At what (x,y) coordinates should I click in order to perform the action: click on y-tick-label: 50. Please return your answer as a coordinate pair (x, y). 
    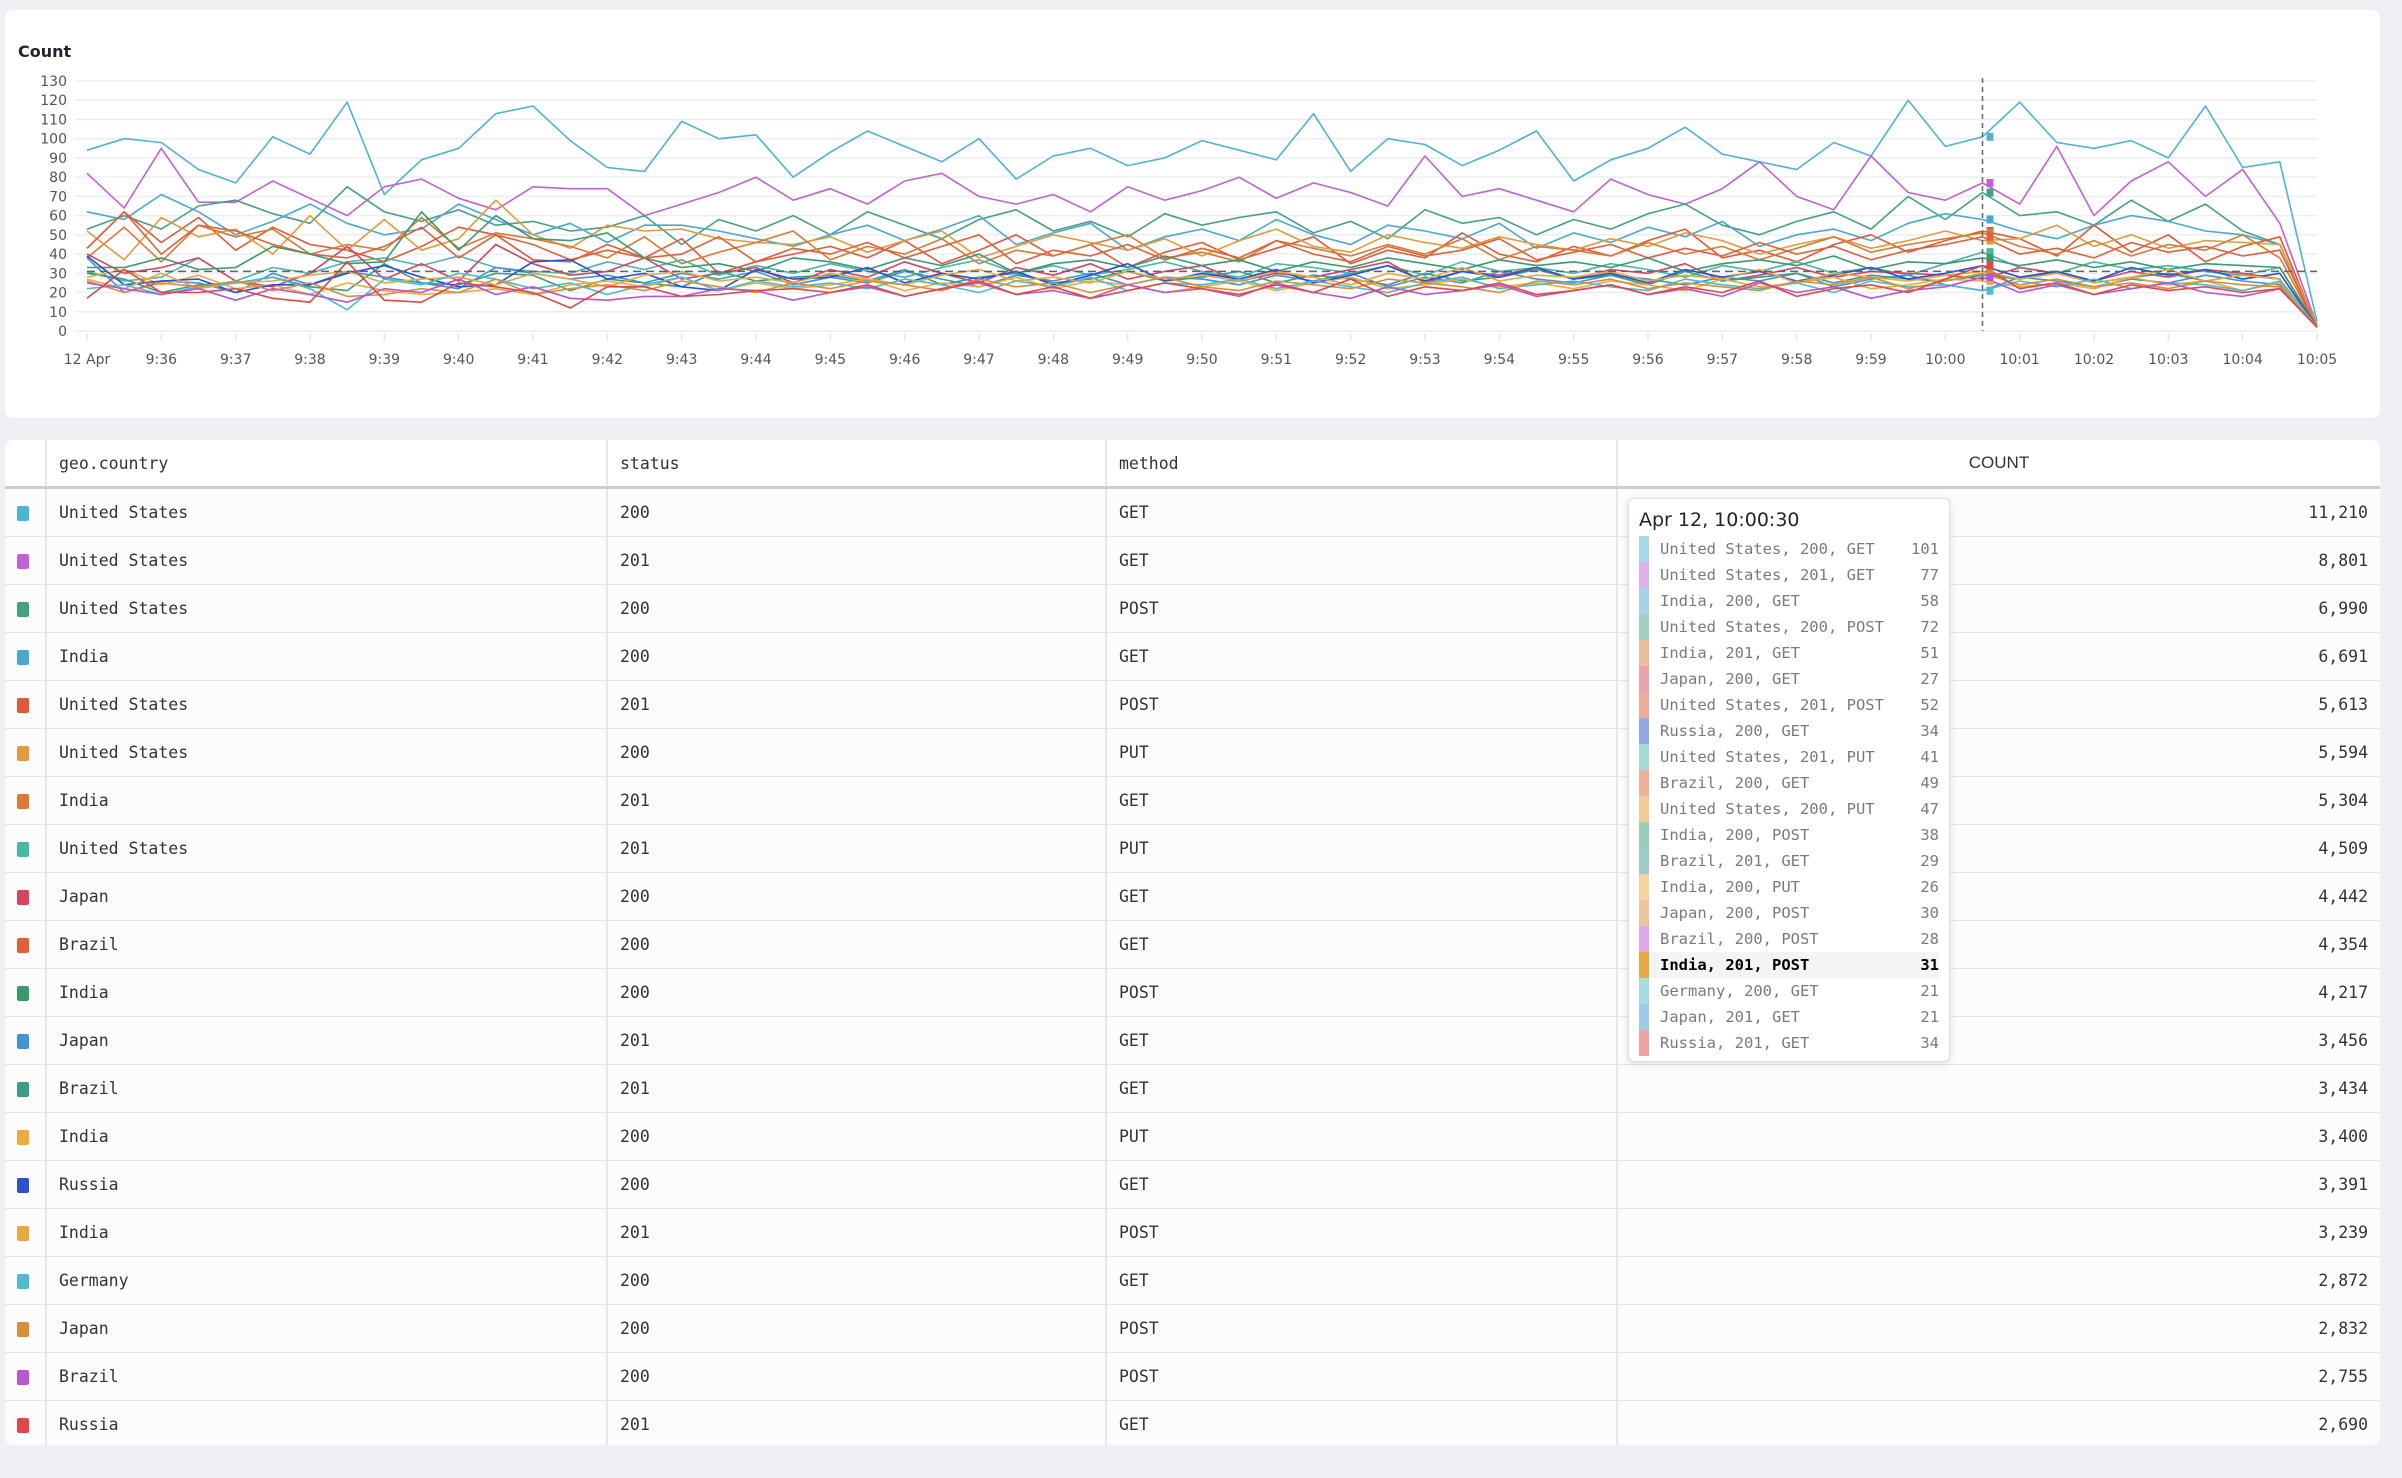
    Looking at the image, I should click on (58, 236).